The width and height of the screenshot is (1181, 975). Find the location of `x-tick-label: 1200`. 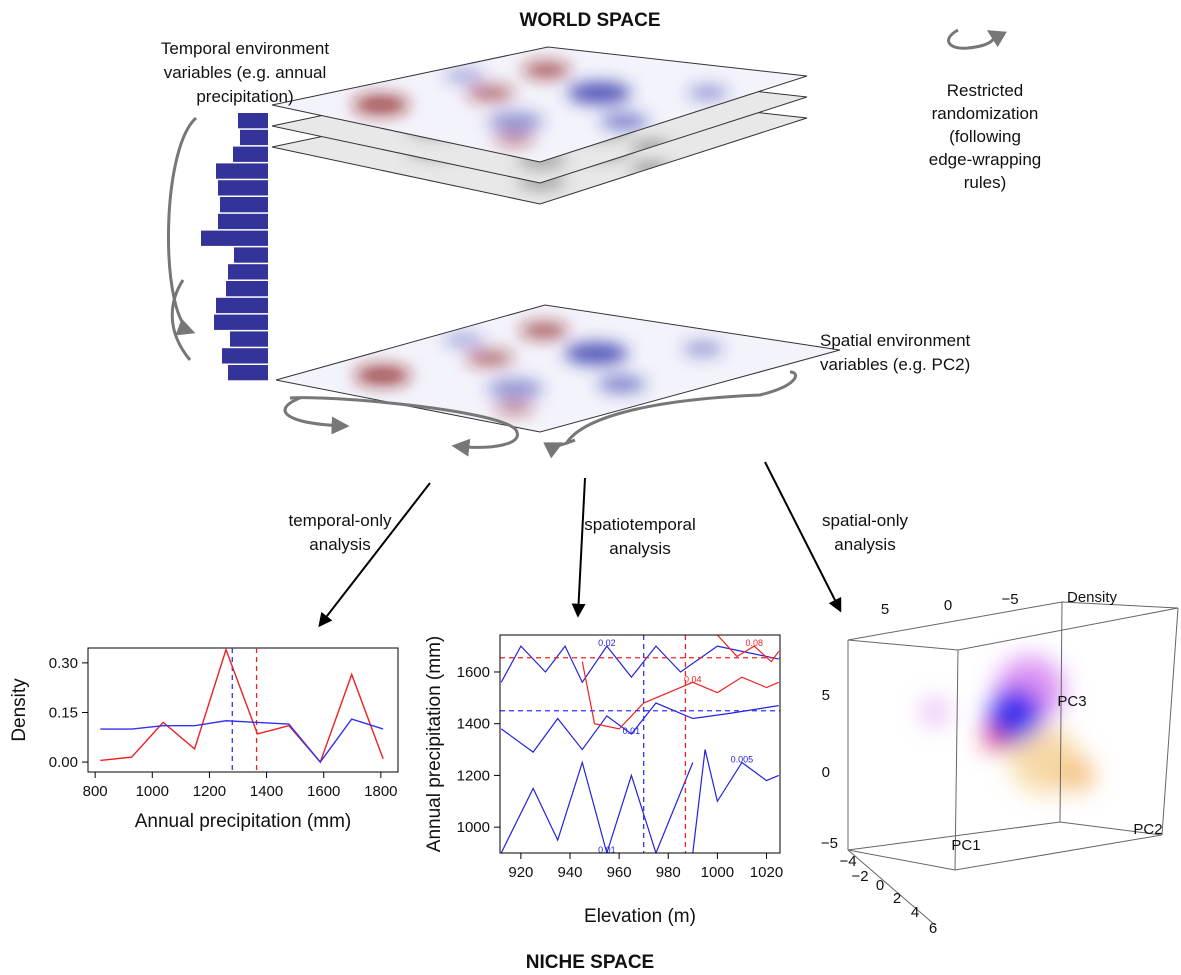

x-tick-label: 1200 is located at coordinates (209, 791).